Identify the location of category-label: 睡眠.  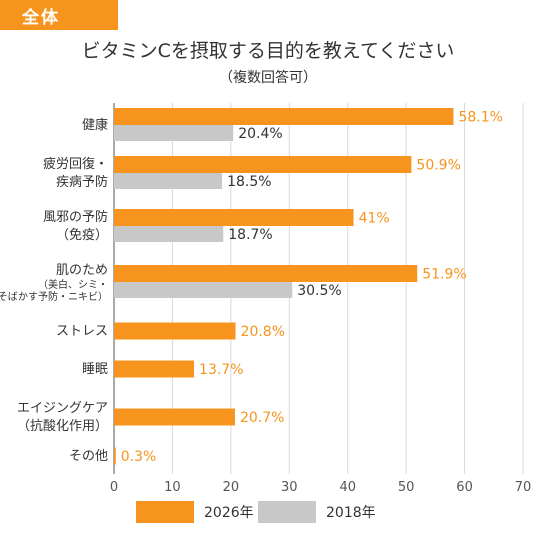
(95, 369).